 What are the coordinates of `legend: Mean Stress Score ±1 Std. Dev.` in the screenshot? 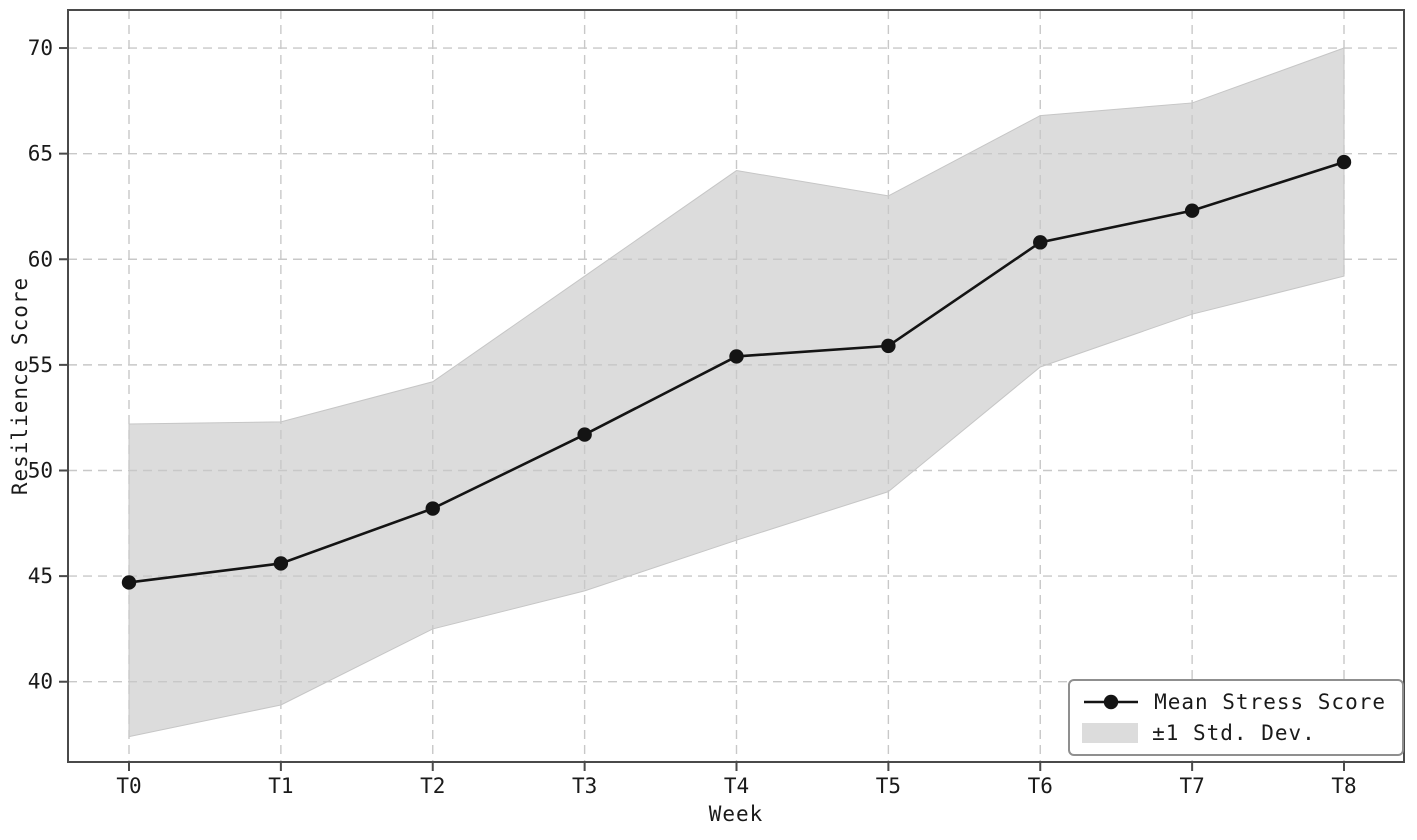 It's located at (1236, 717).